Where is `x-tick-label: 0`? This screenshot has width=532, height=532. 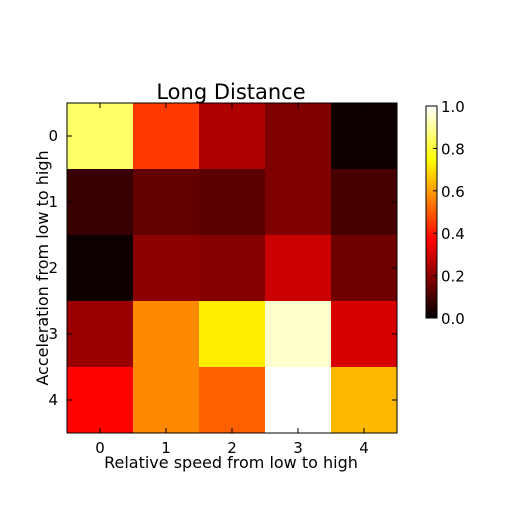
x-tick-label: 0 is located at coordinates (100, 448).